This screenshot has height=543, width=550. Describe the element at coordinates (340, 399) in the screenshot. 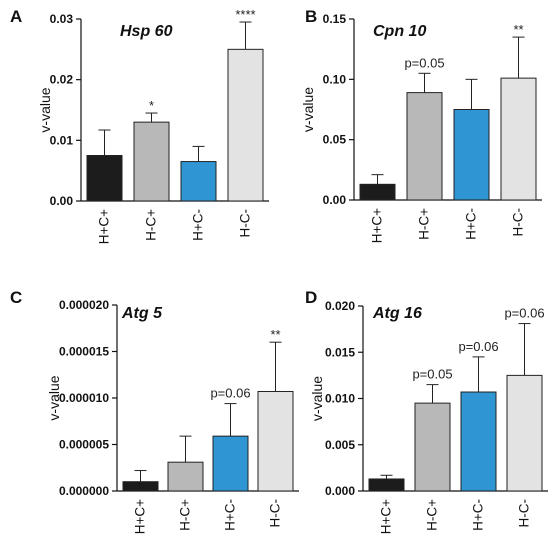

I see `y-tick-label: 0.010` at that location.